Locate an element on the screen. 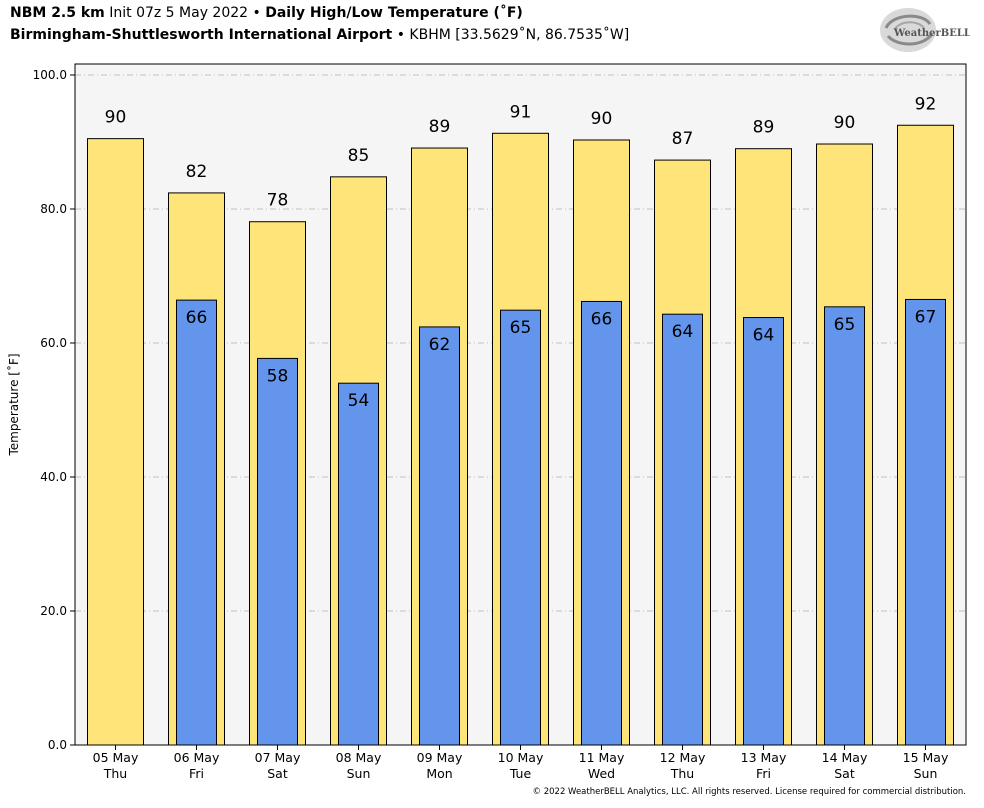 The width and height of the screenshot is (984, 808). model-name: NBM 2.5 km is located at coordinates (57, 13).